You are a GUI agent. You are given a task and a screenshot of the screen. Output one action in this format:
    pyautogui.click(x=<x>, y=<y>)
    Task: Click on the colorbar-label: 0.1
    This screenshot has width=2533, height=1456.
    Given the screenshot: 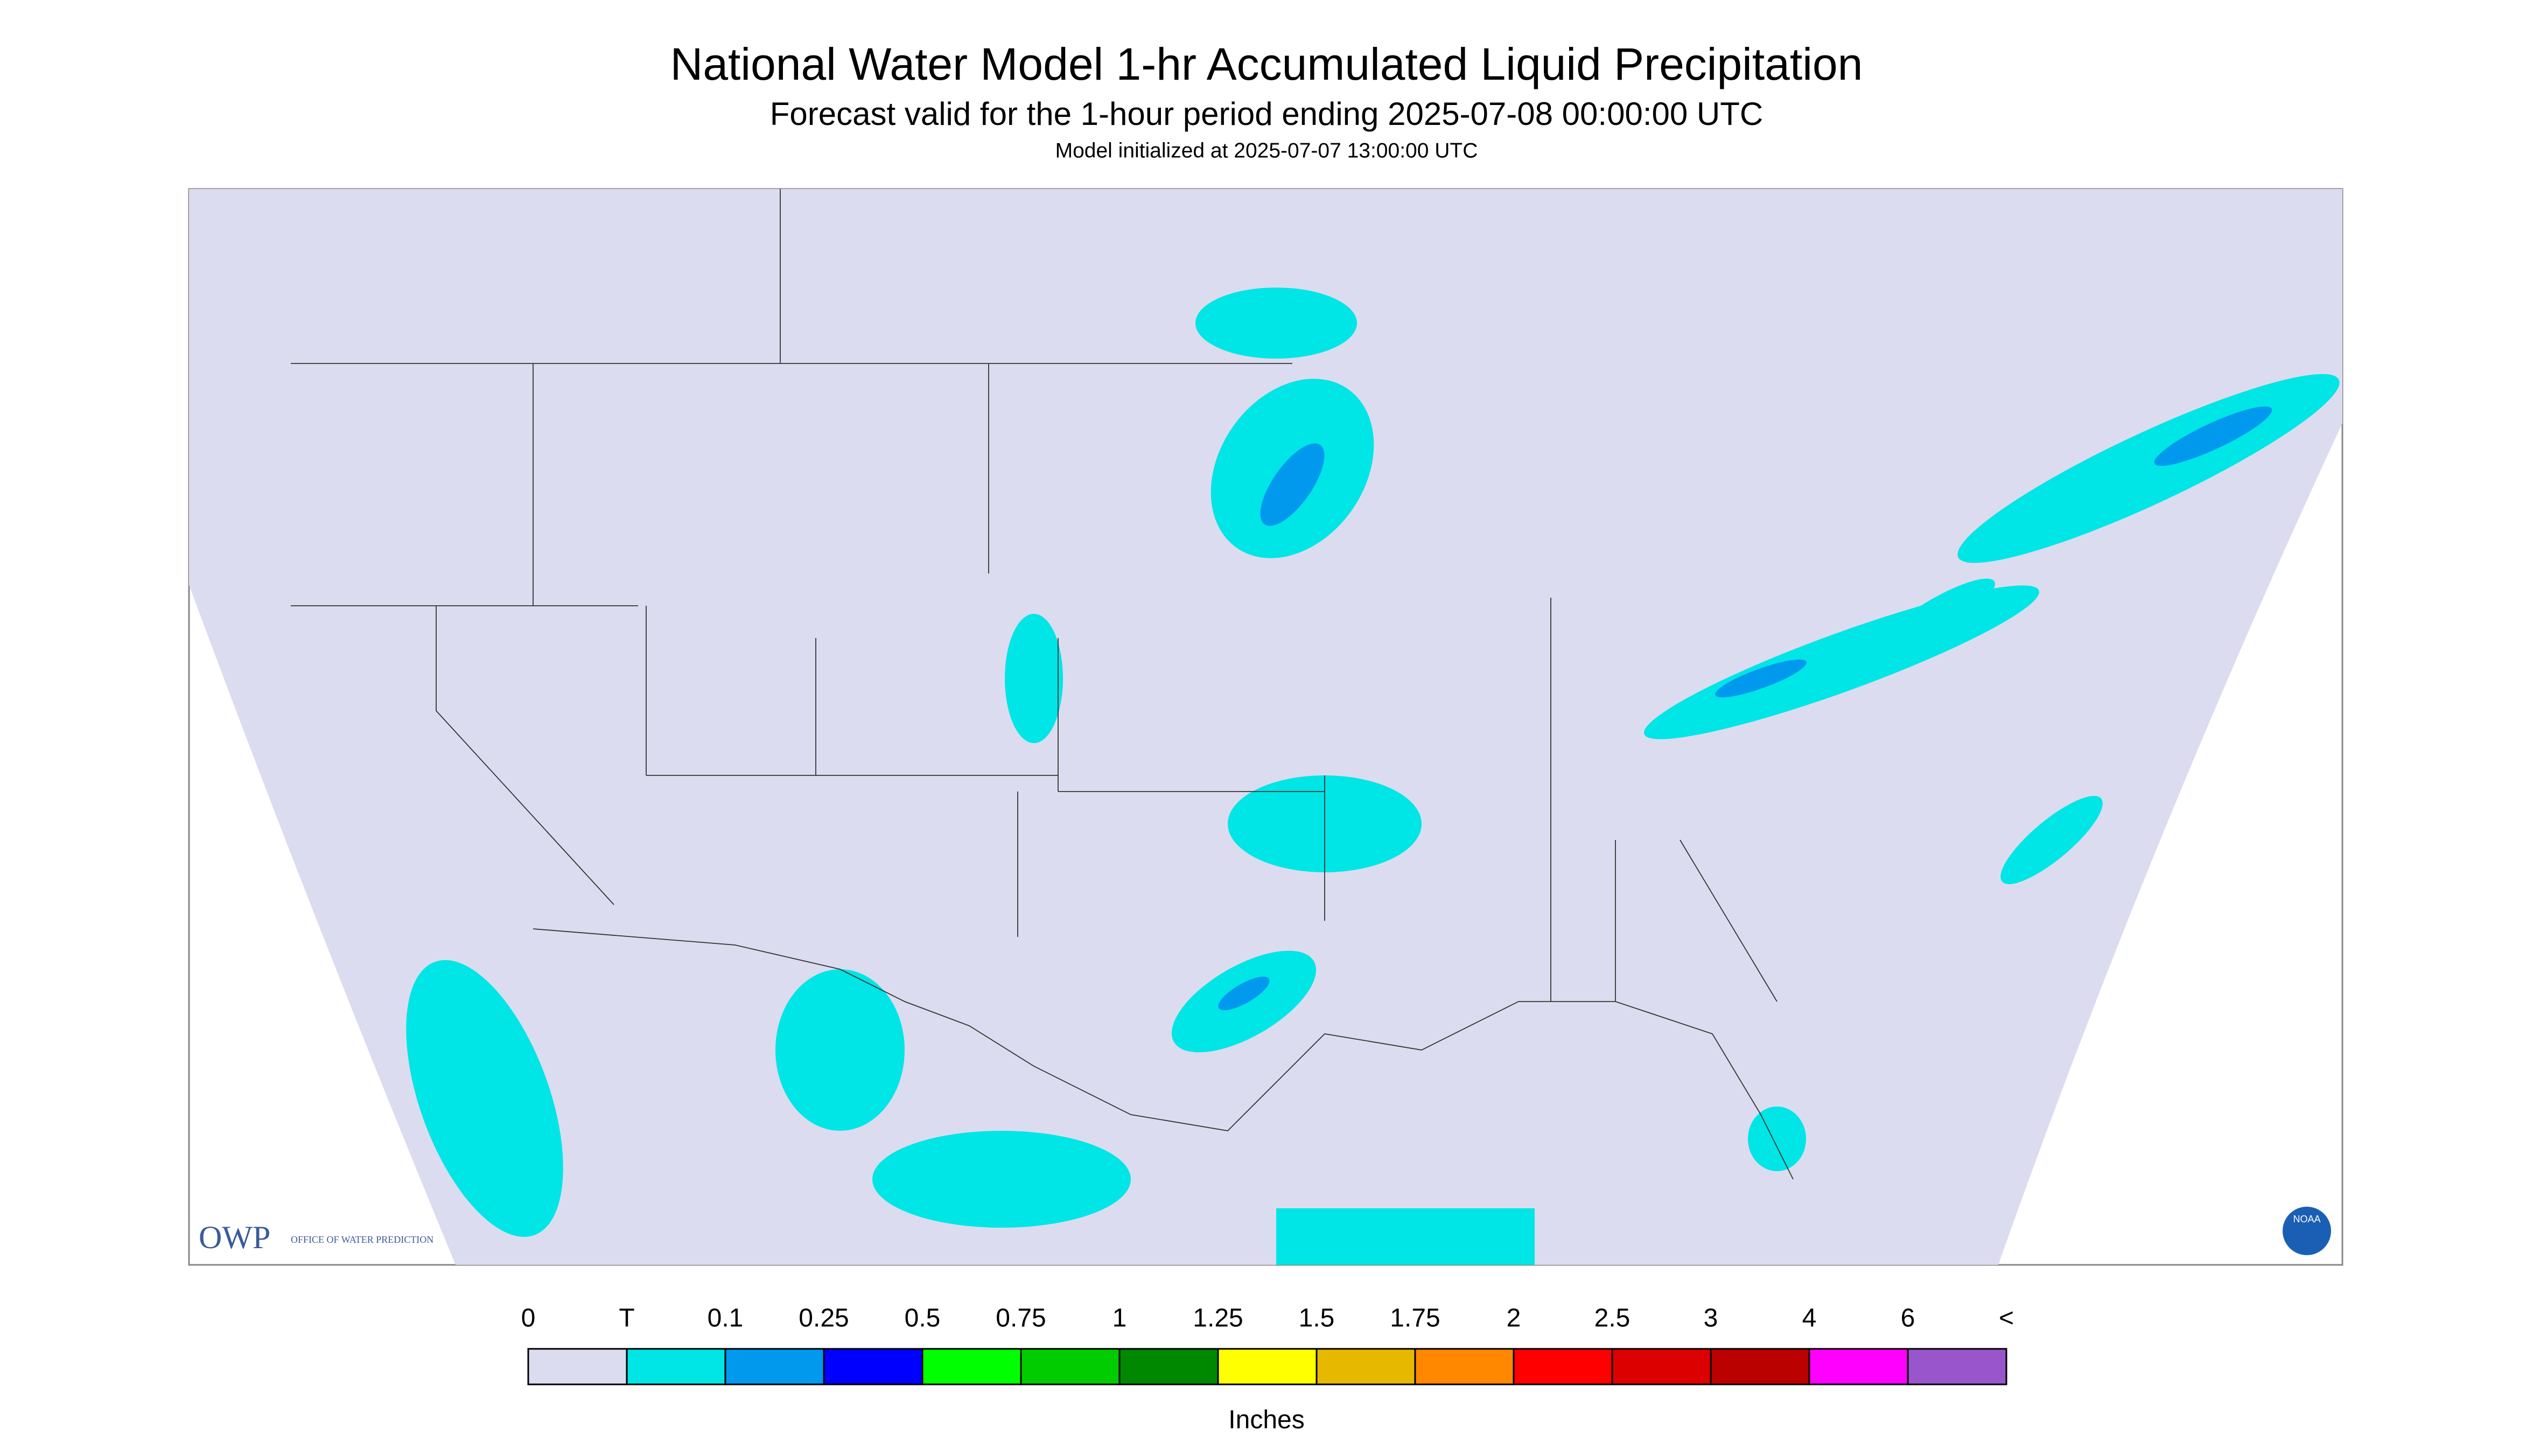 What is the action you would take?
    pyautogui.click(x=726, y=1318)
    